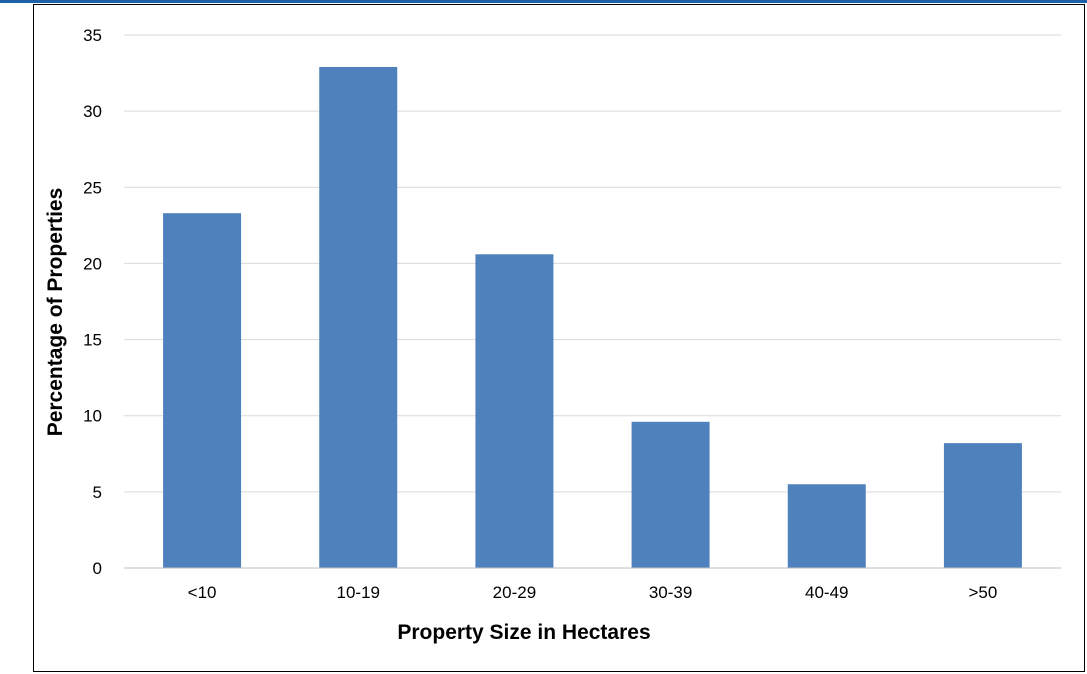 The height and width of the screenshot is (674, 1087). What do you see at coordinates (523, 632) in the screenshot?
I see `x-axis-title: Property Size in Hectares` at bounding box center [523, 632].